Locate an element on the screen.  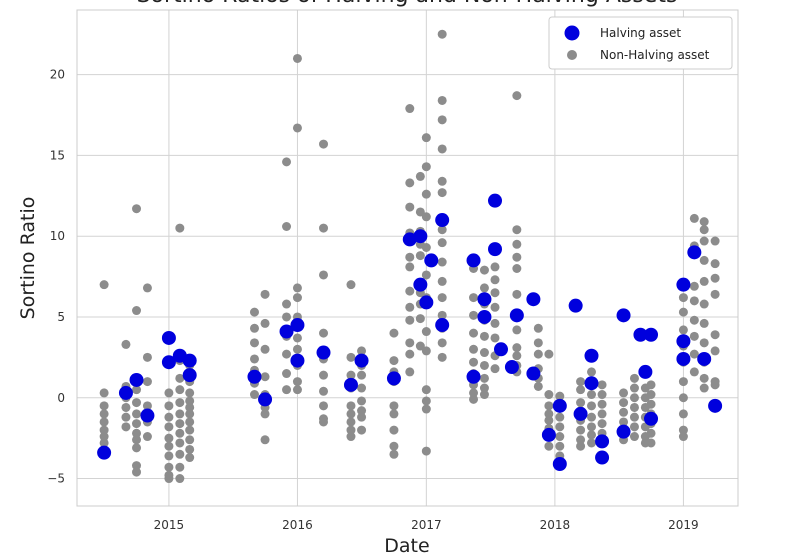
x-tick-label: 2016 is located at coordinates (297, 525).